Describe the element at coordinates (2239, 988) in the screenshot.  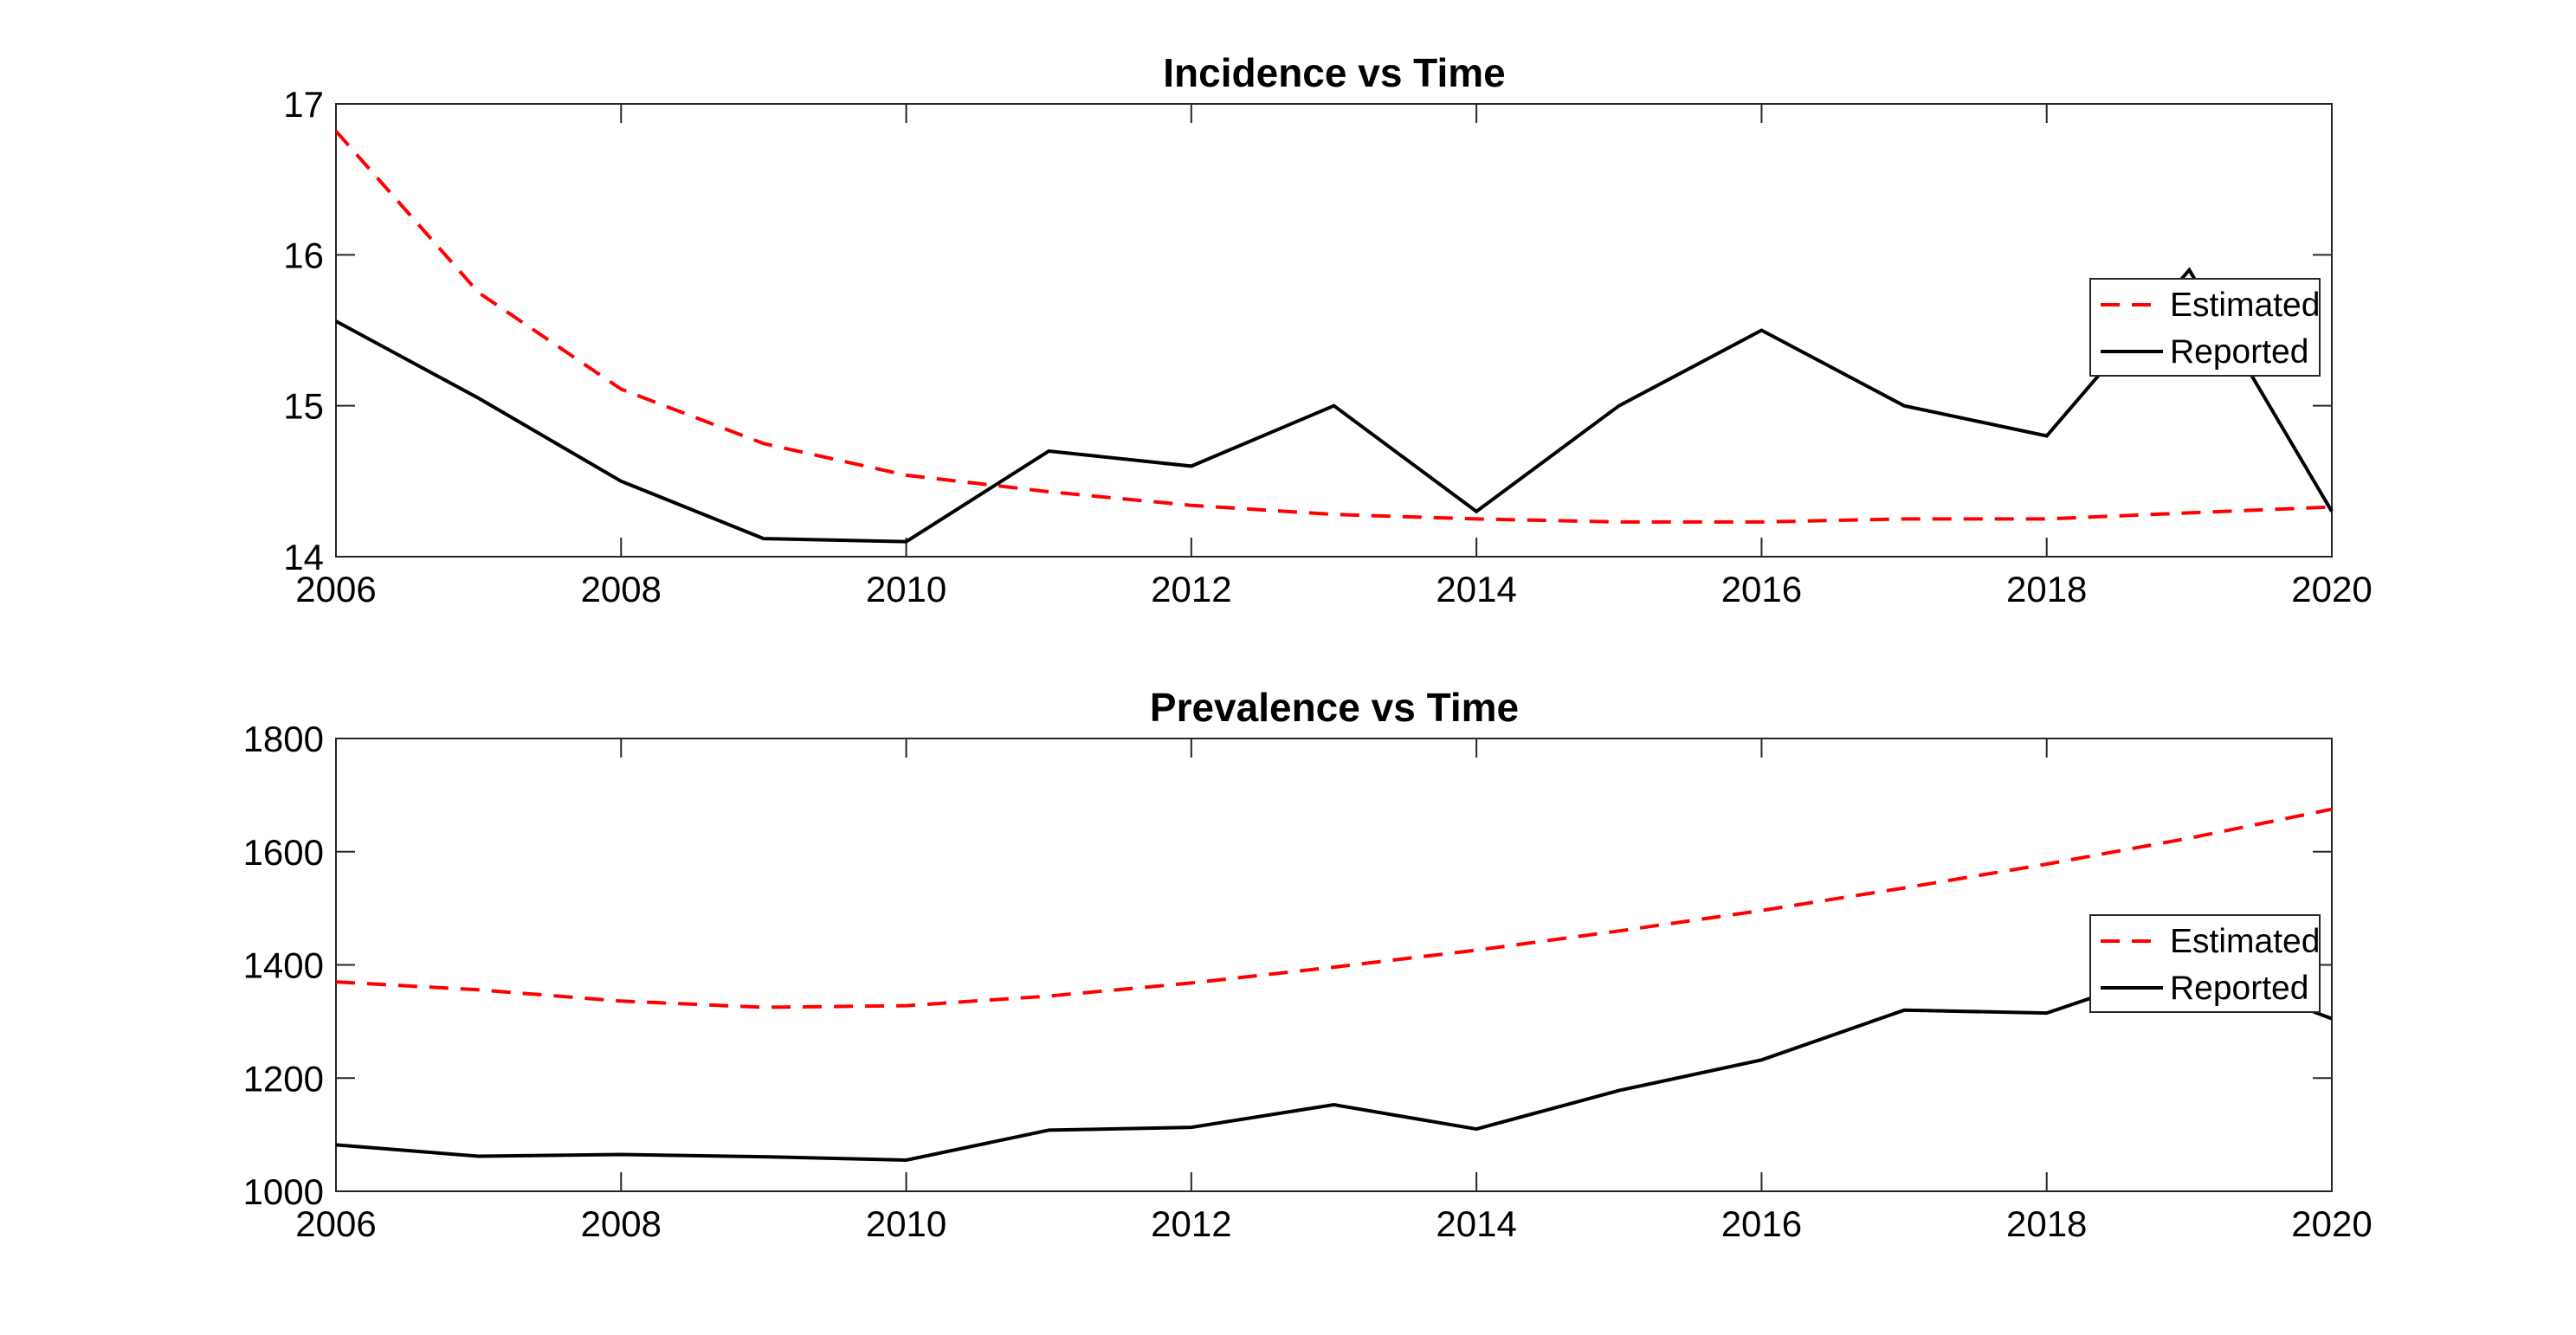
I see `prevalence-legend-label-reported: Reported` at that location.